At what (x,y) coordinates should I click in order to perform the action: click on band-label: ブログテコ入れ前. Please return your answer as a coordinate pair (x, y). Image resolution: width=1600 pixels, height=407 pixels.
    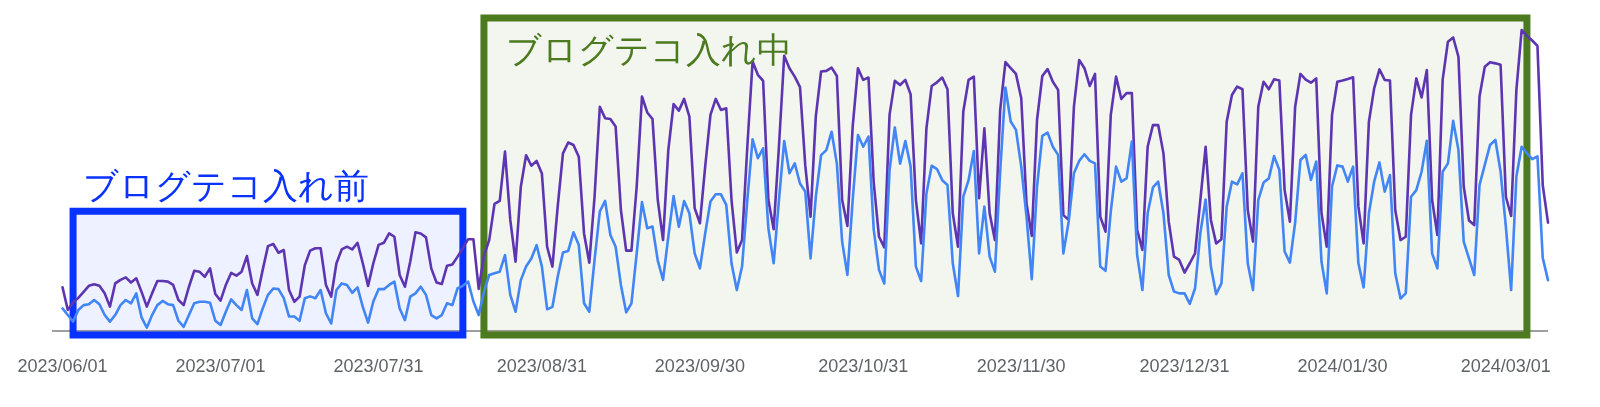
    Looking at the image, I should click on (226, 186).